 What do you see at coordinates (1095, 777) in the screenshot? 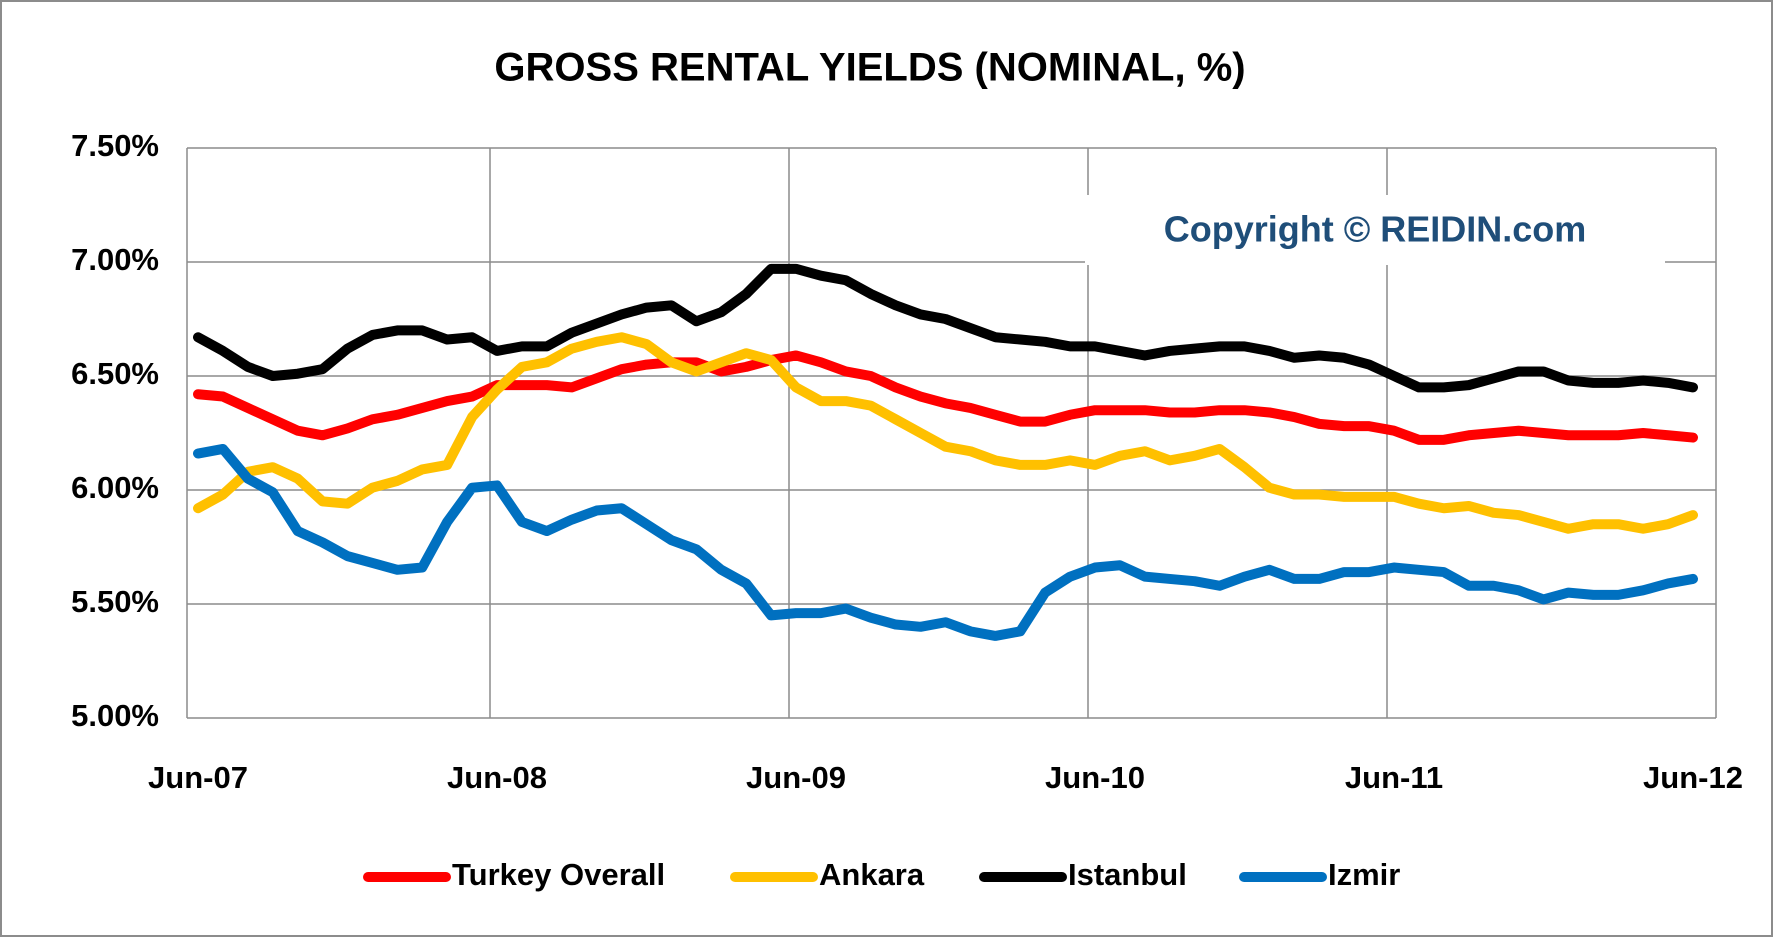
I see `x-tick-label: Jun-10` at bounding box center [1095, 777].